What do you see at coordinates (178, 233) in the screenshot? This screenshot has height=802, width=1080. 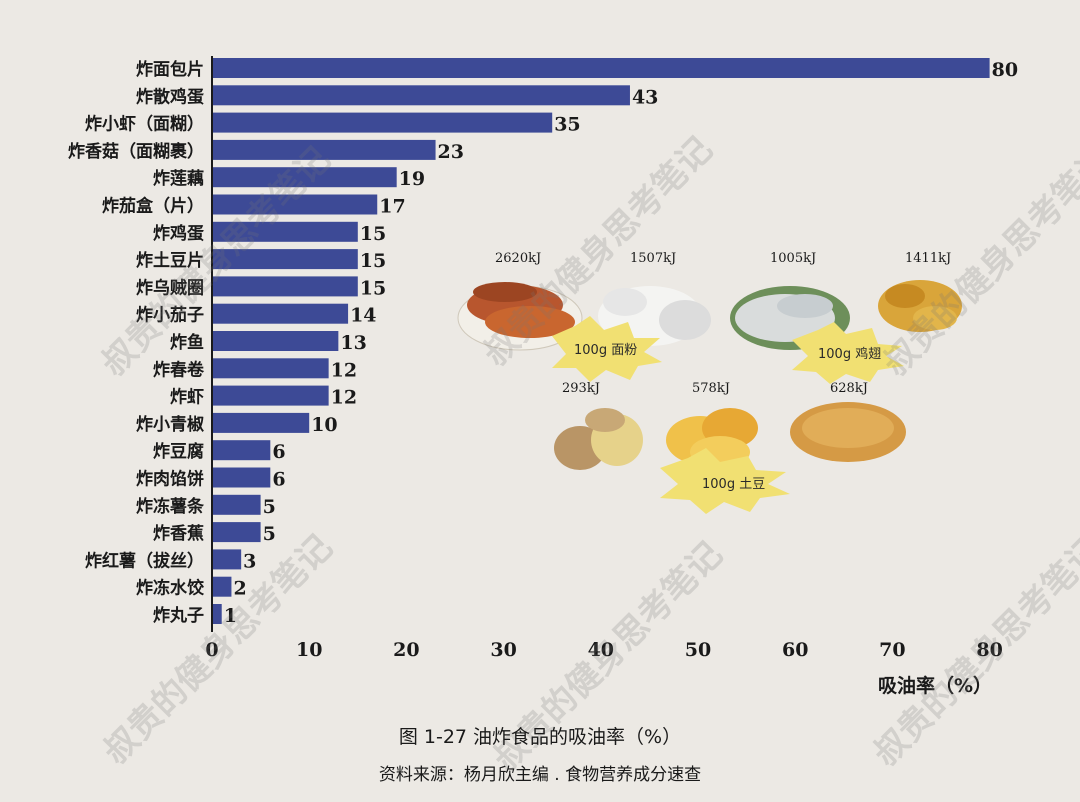 I see `category-label: 炸鸡蛋` at bounding box center [178, 233].